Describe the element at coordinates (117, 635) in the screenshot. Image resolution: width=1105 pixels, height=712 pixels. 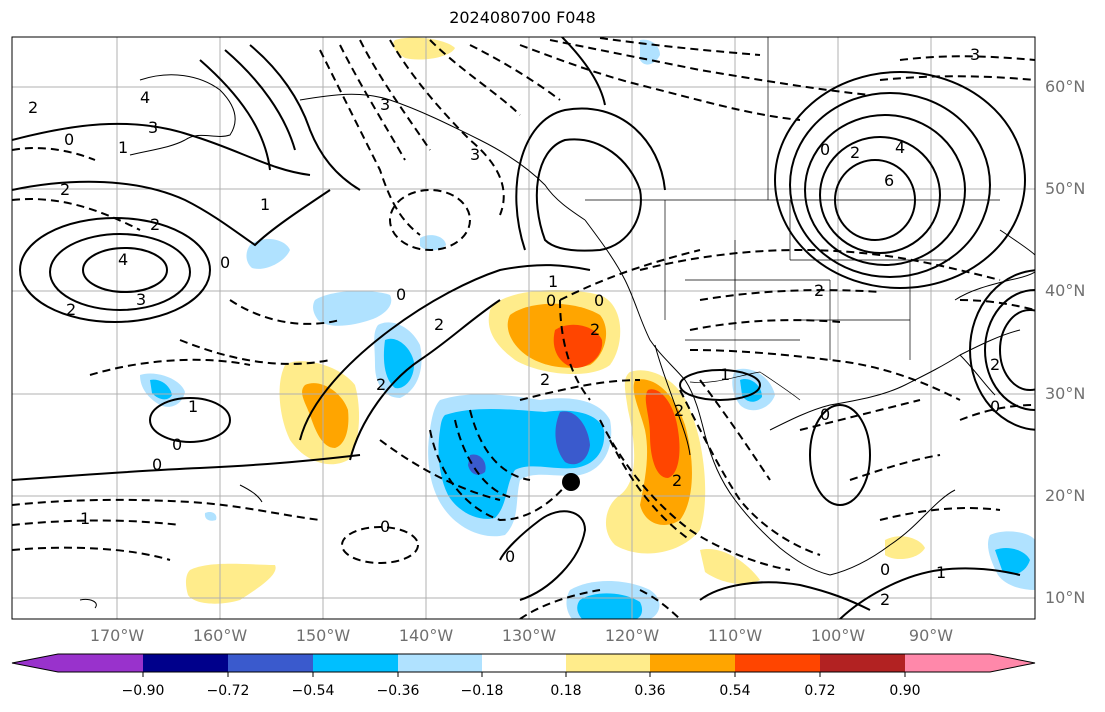
I see `lon-label: 170°W` at that location.